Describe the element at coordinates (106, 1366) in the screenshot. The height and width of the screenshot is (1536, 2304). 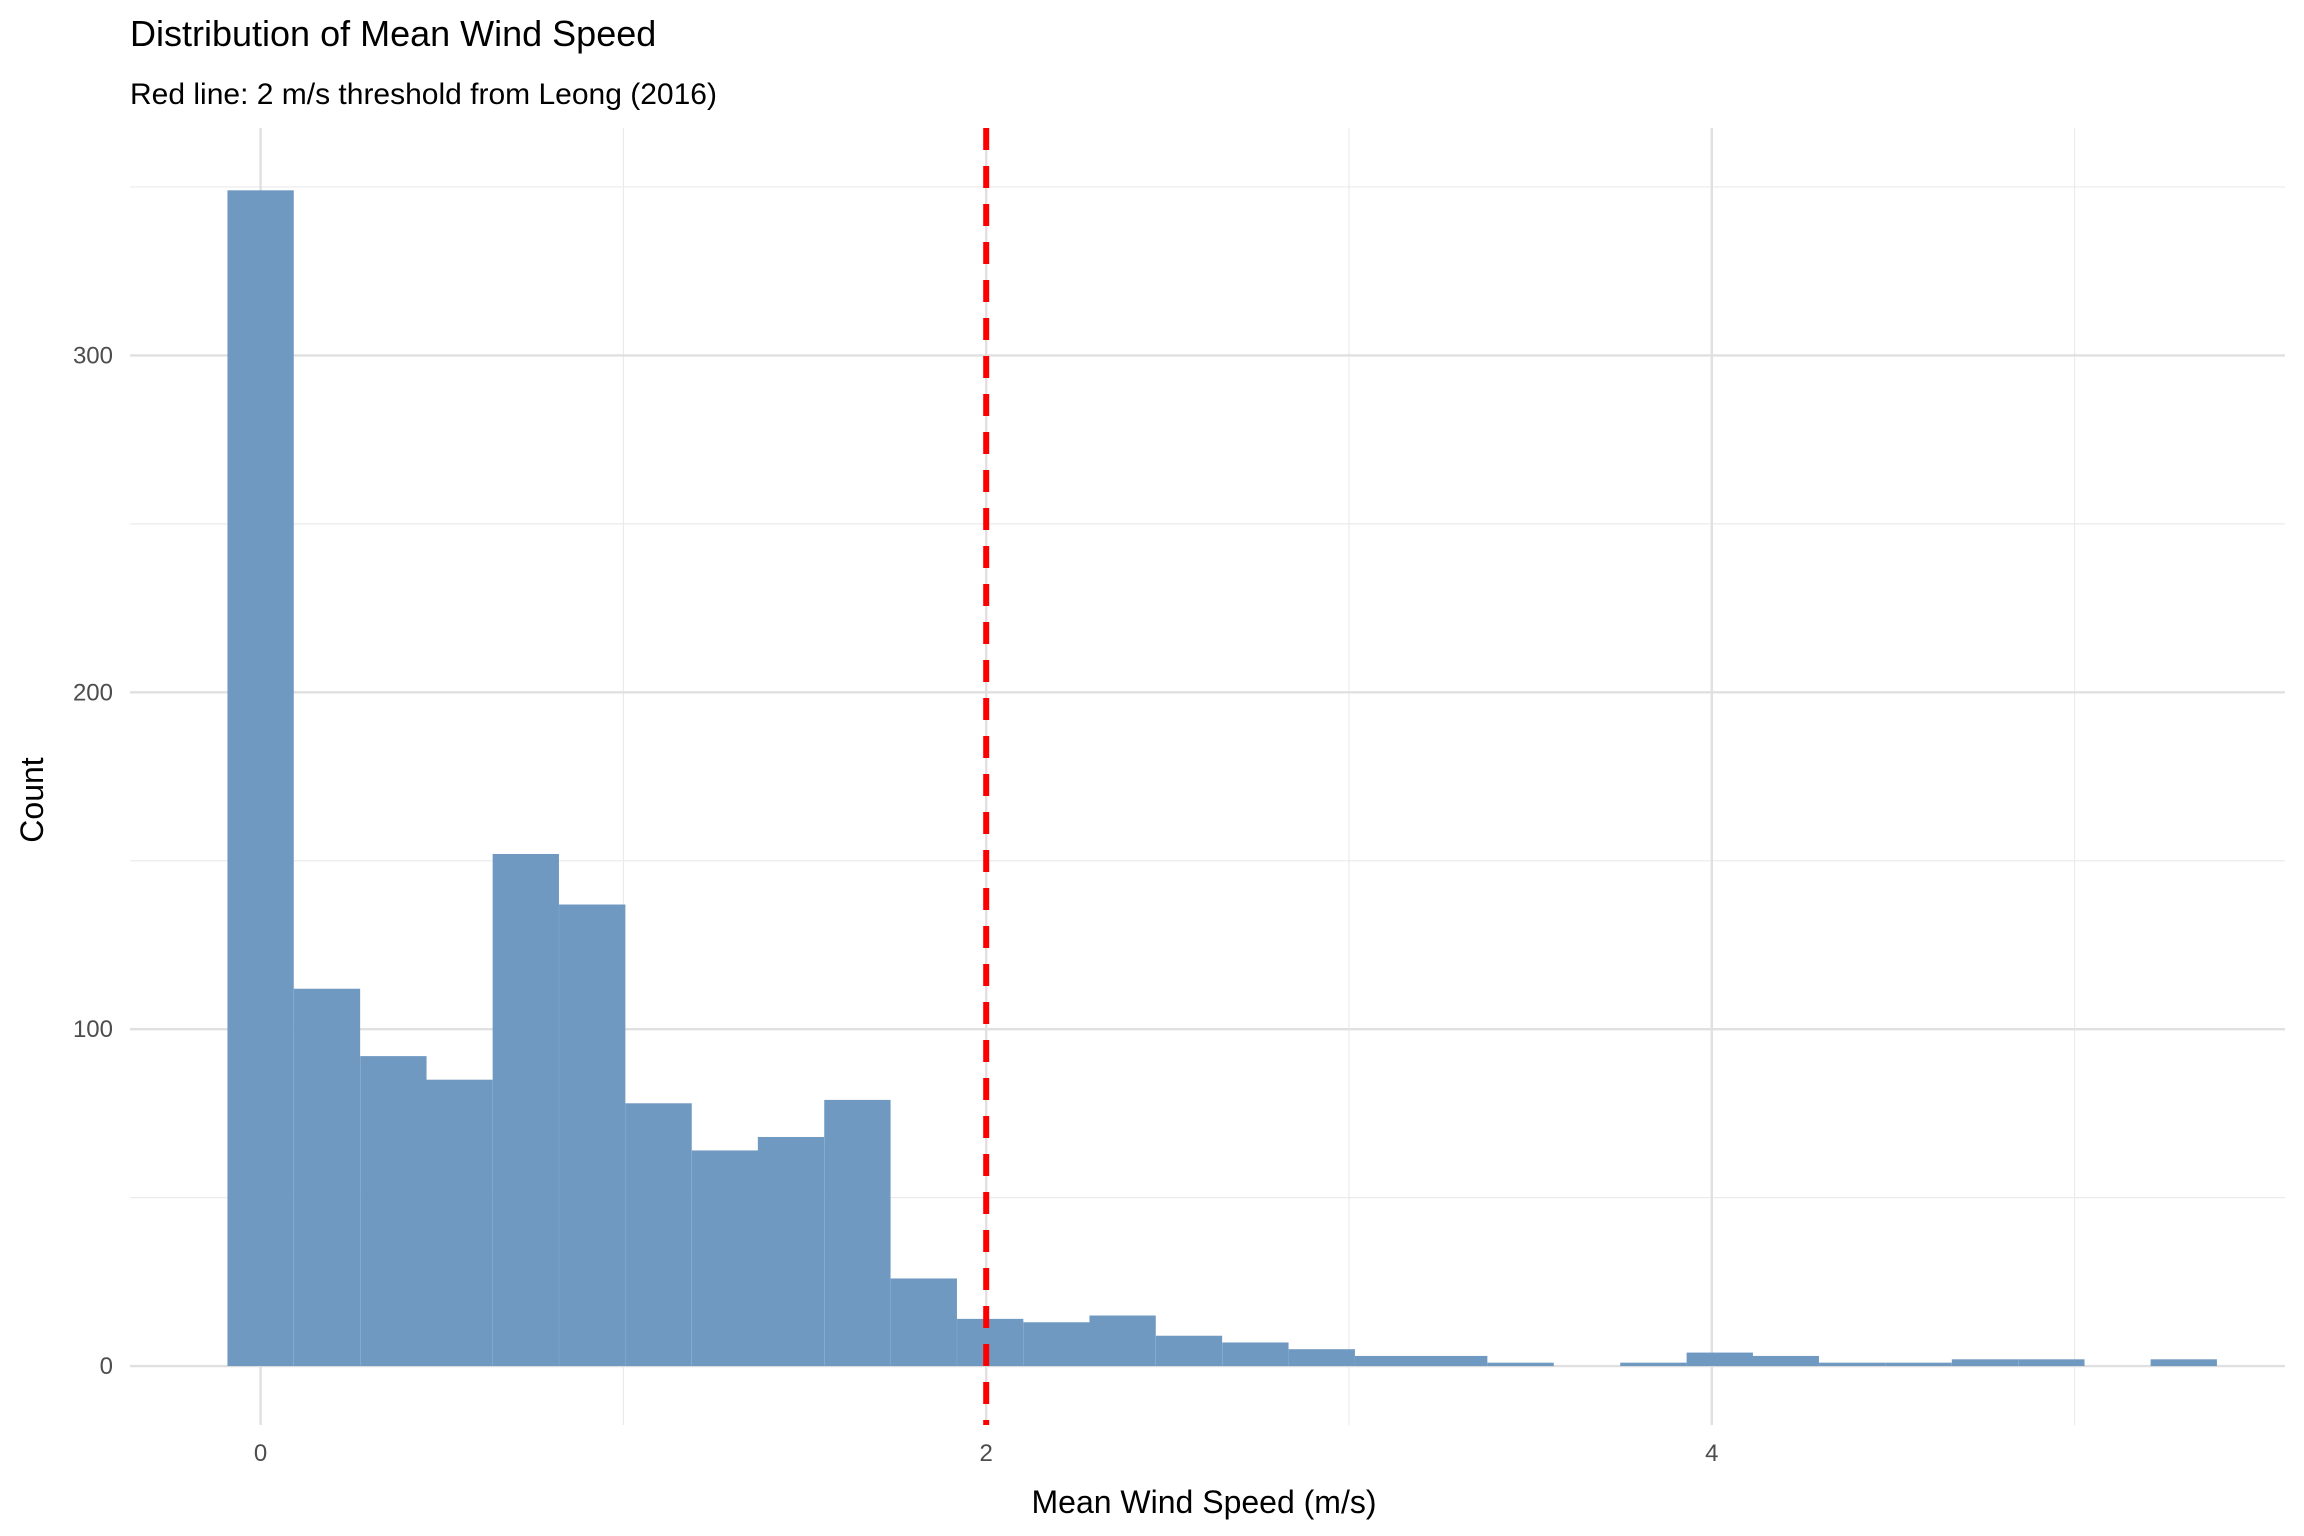
I see `y-tick-label: 0` at that location.